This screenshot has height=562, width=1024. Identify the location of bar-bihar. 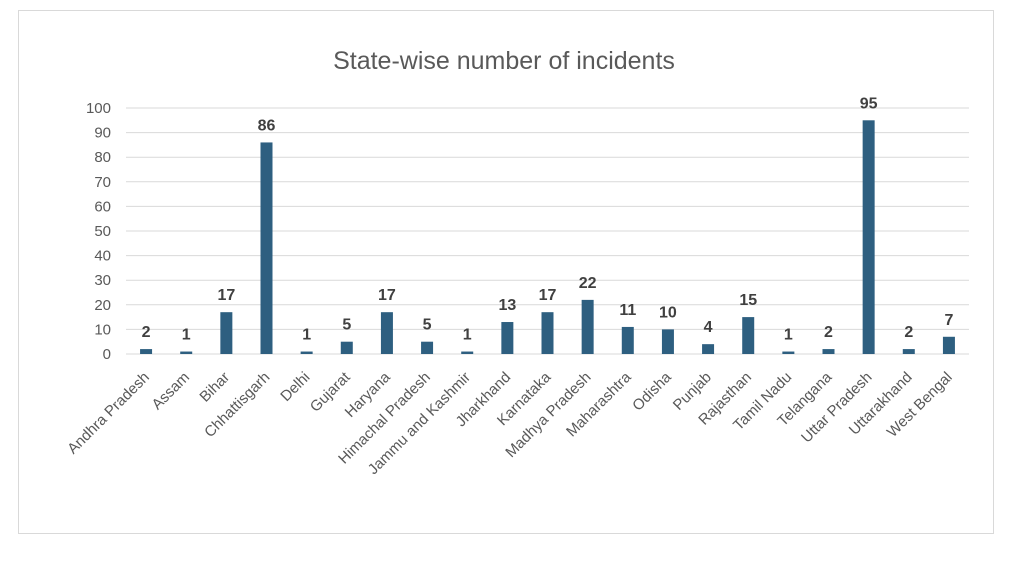
(226, 333).